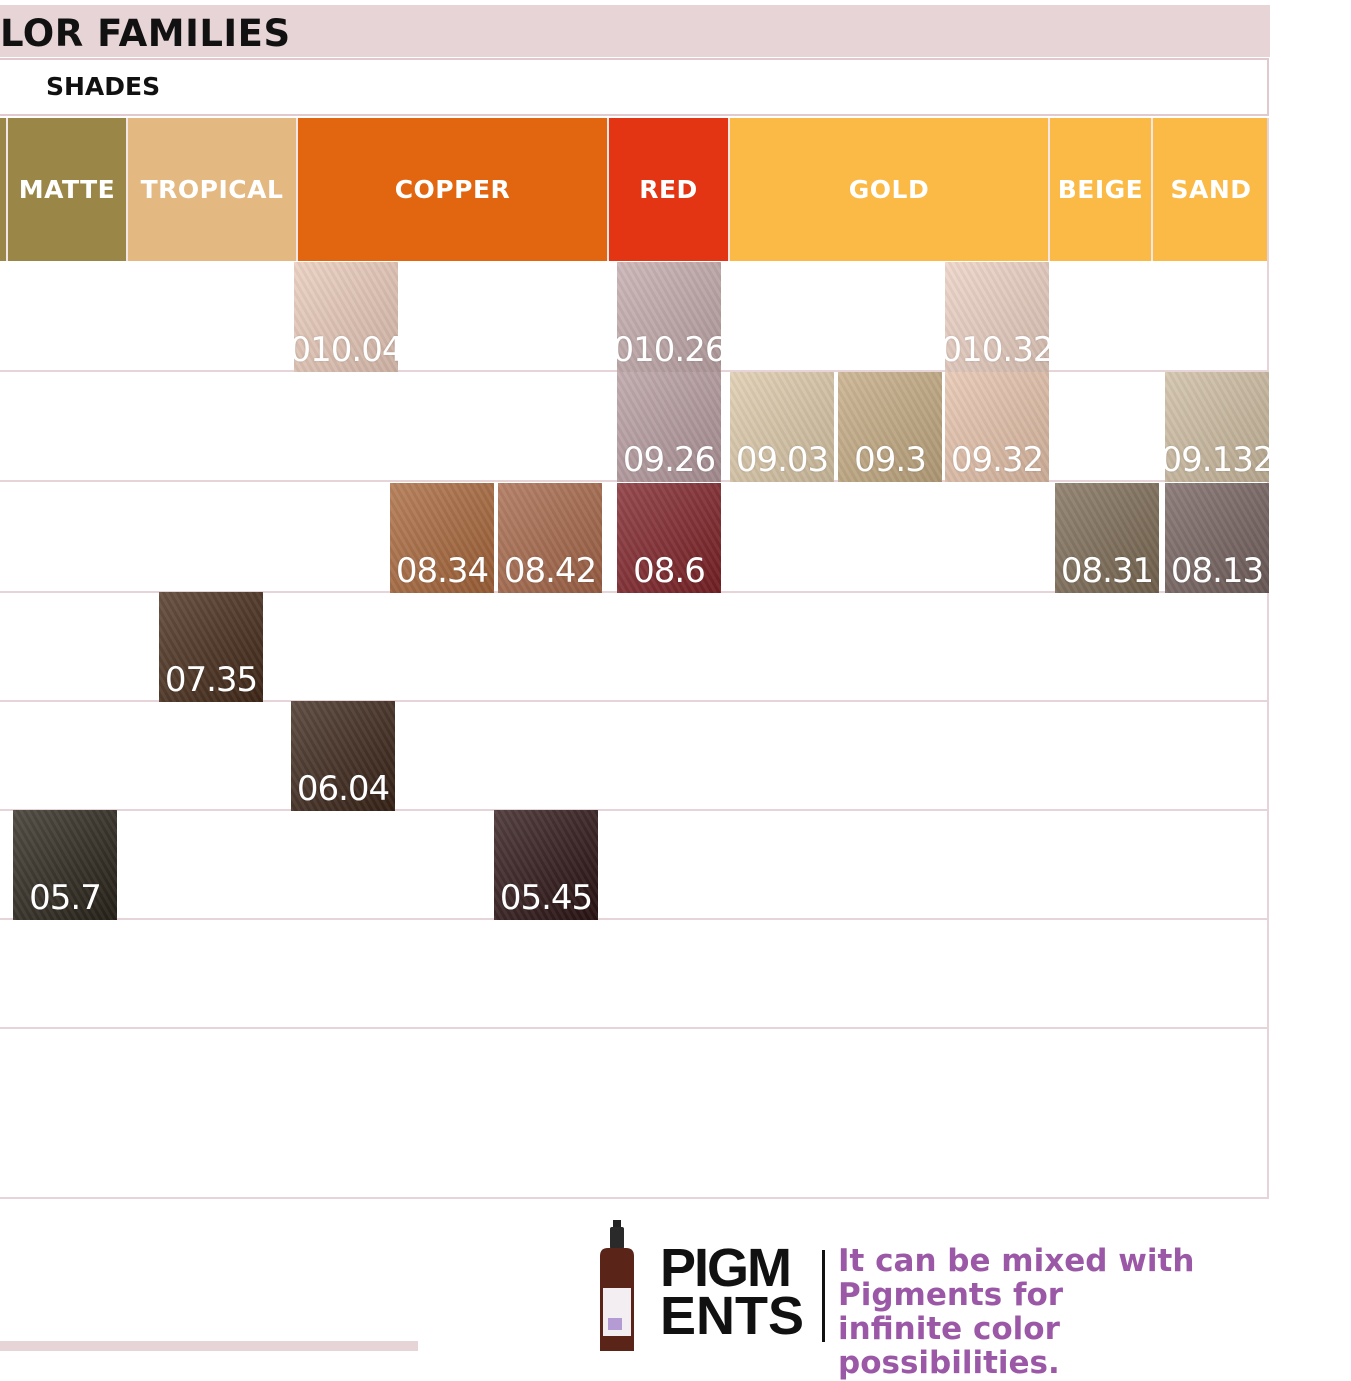 This screenshot has width=1351, height=1381. Describe the element at coordinates (669, 317) in the screenshot. I see `shade-swatch-010-26: 010.26` at that location.